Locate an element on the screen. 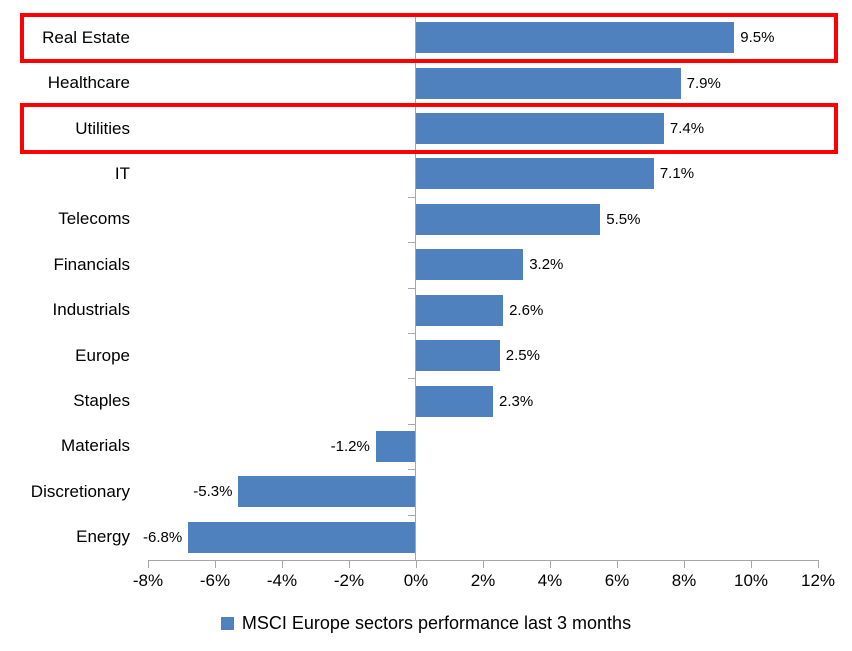 This screenshot has width=852, height=651. data-label: -6.8% is located at coordinates (163, 537).